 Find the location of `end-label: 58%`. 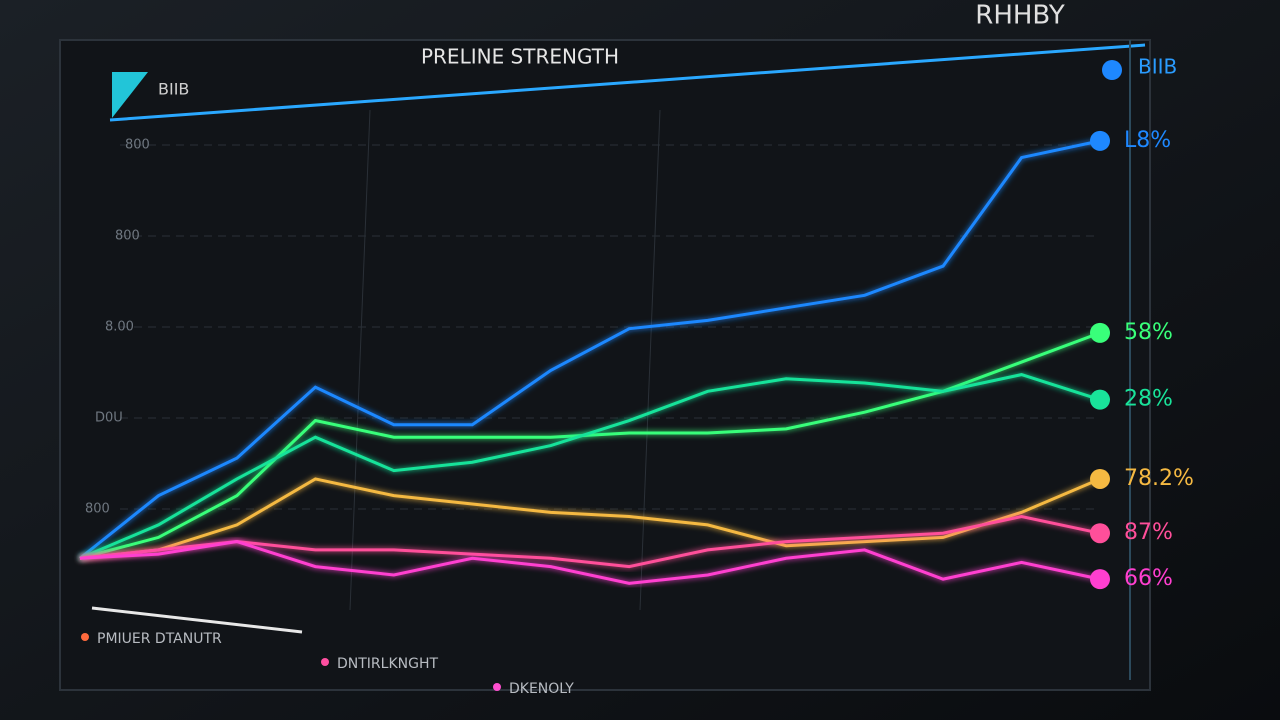

end-label: 58% is located at coordinates (1148, 332).